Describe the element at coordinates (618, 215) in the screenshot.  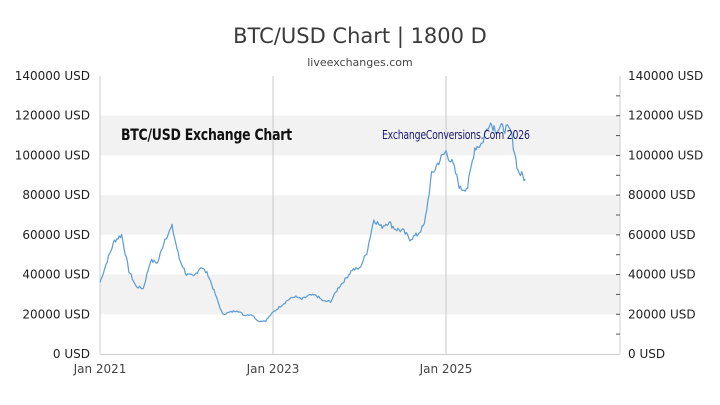
I see `right-axis-ticks` at that location.